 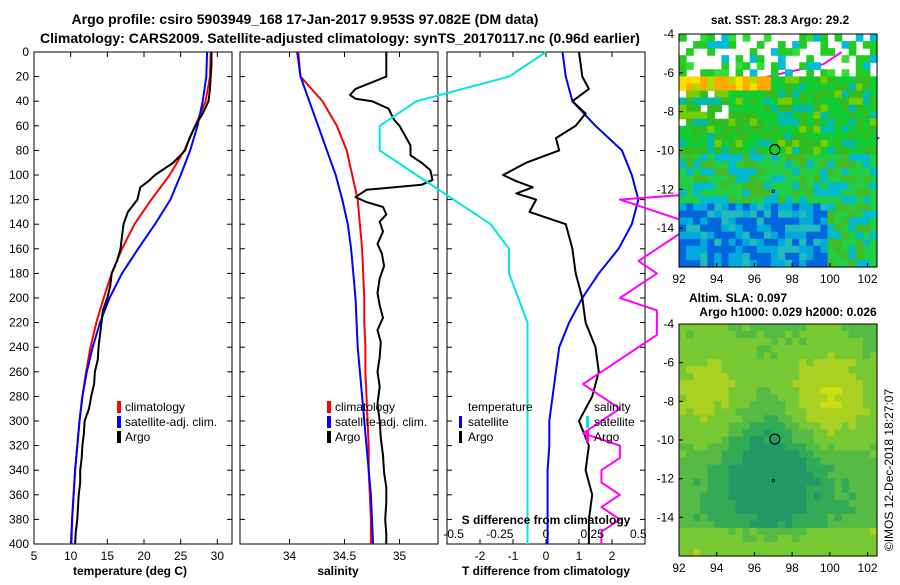 I want to click on depth-tick-label: 60, so click(x=23, y=126).